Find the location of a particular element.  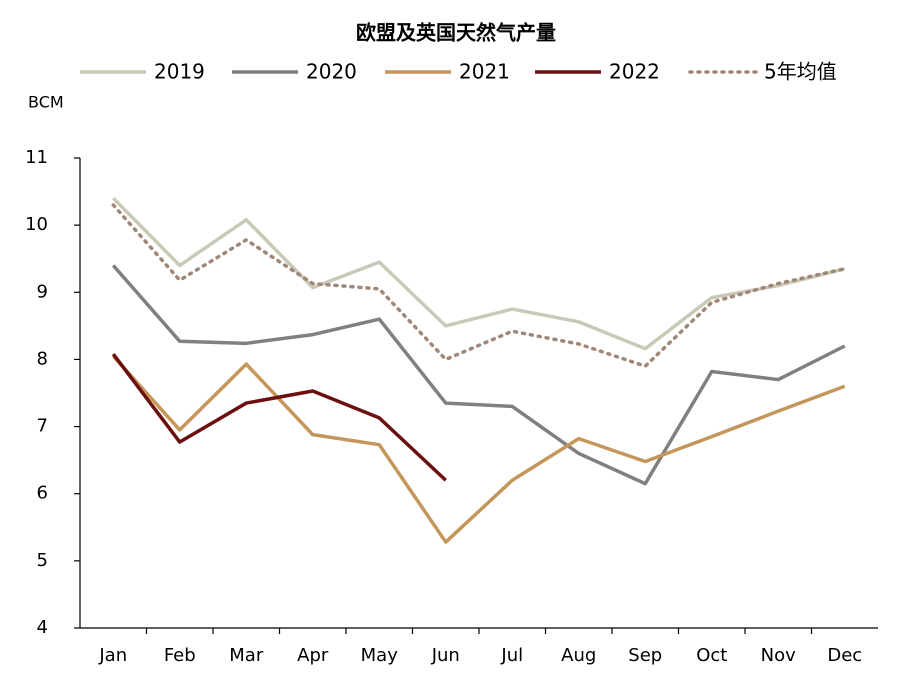

y-tick-label: 9 is located at coordinates (42, 291).